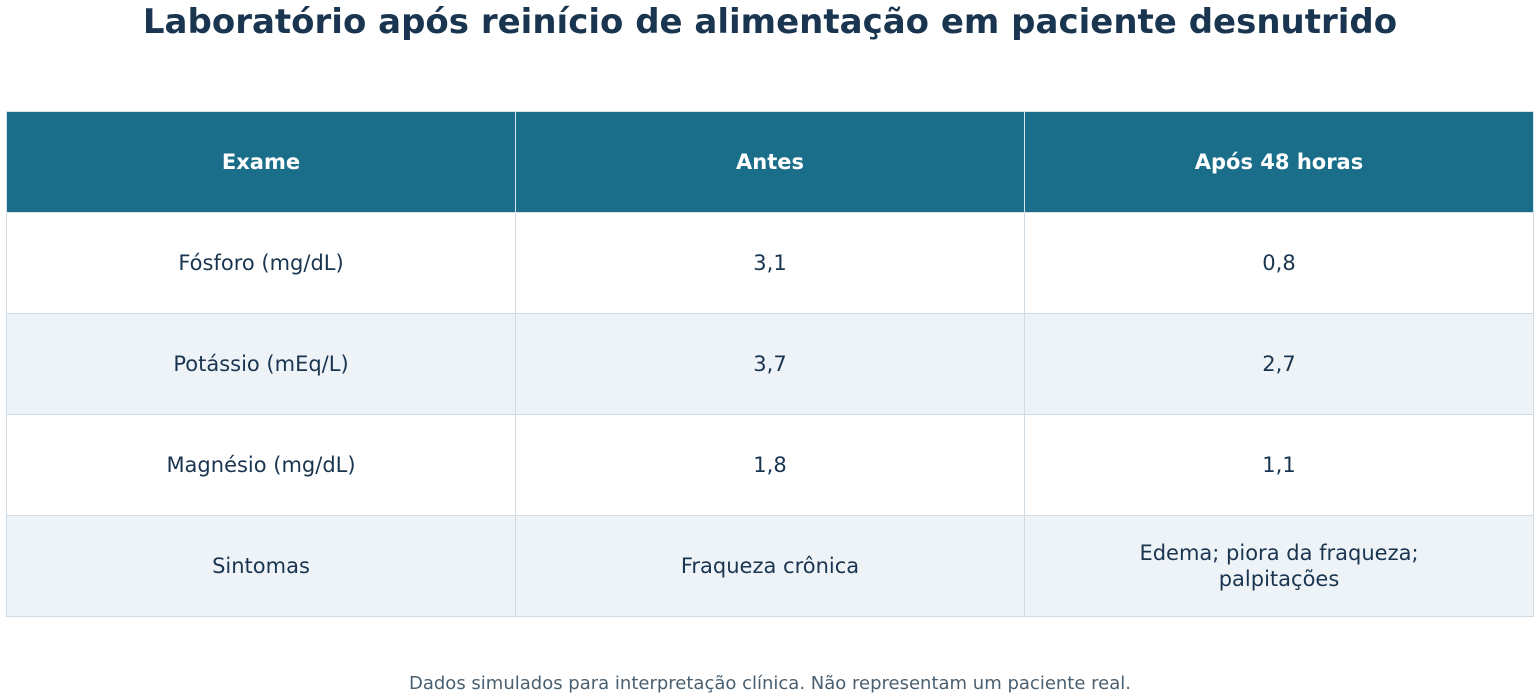 The image size is (1540, 700). I want to click on column-header: Antes, so click(770, 162).